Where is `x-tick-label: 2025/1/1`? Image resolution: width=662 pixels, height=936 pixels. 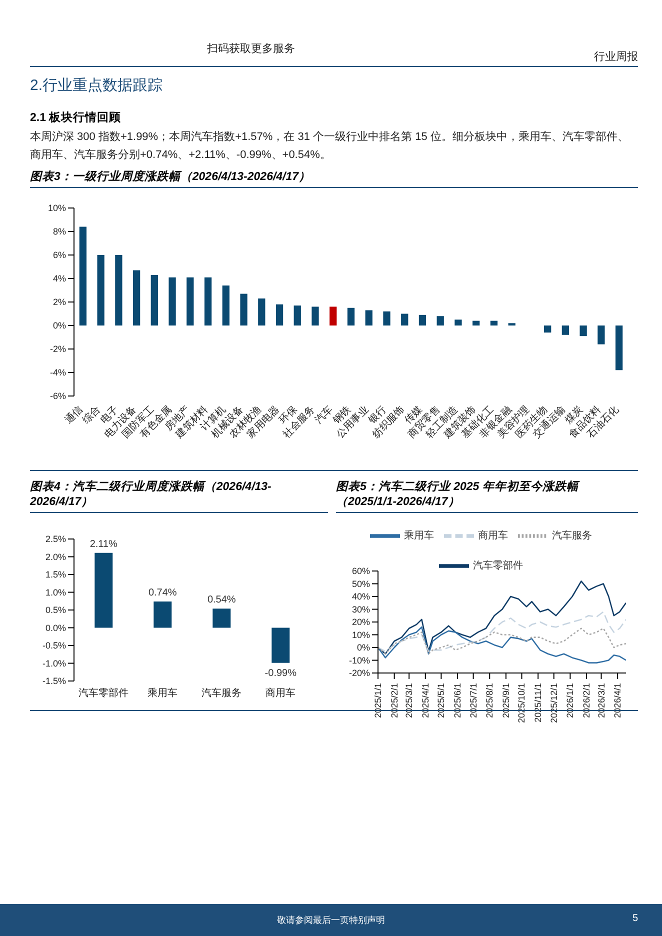 x-tick-label: 2025/1/1 is located at coordinates (378, 700).